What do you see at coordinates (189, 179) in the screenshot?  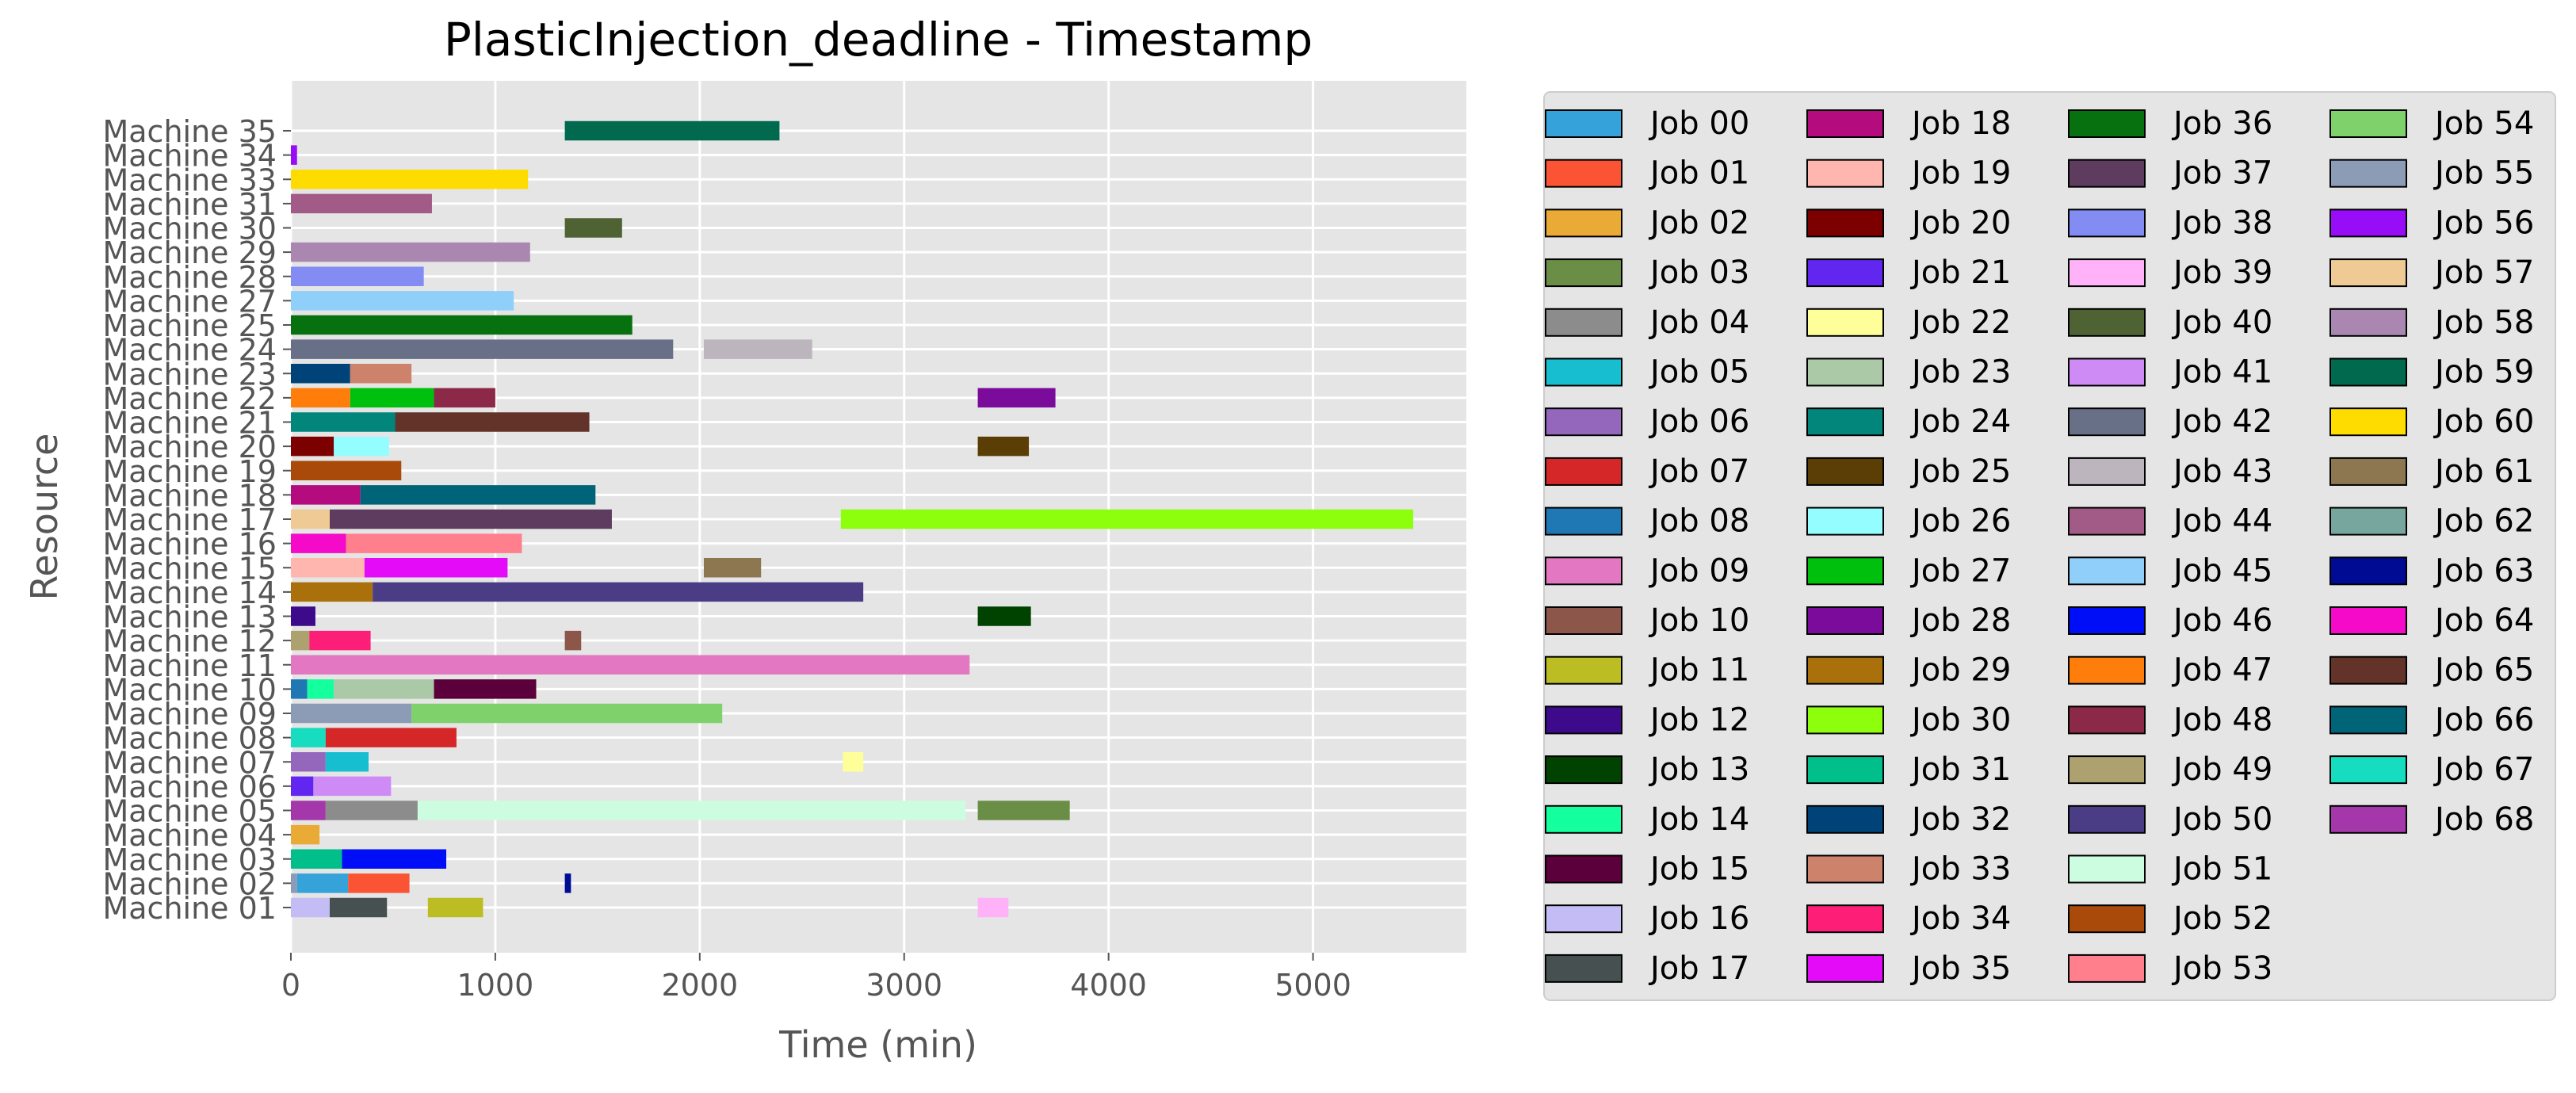 I see `y-tick-label: Machine 33` at bounding box center [189, 179].